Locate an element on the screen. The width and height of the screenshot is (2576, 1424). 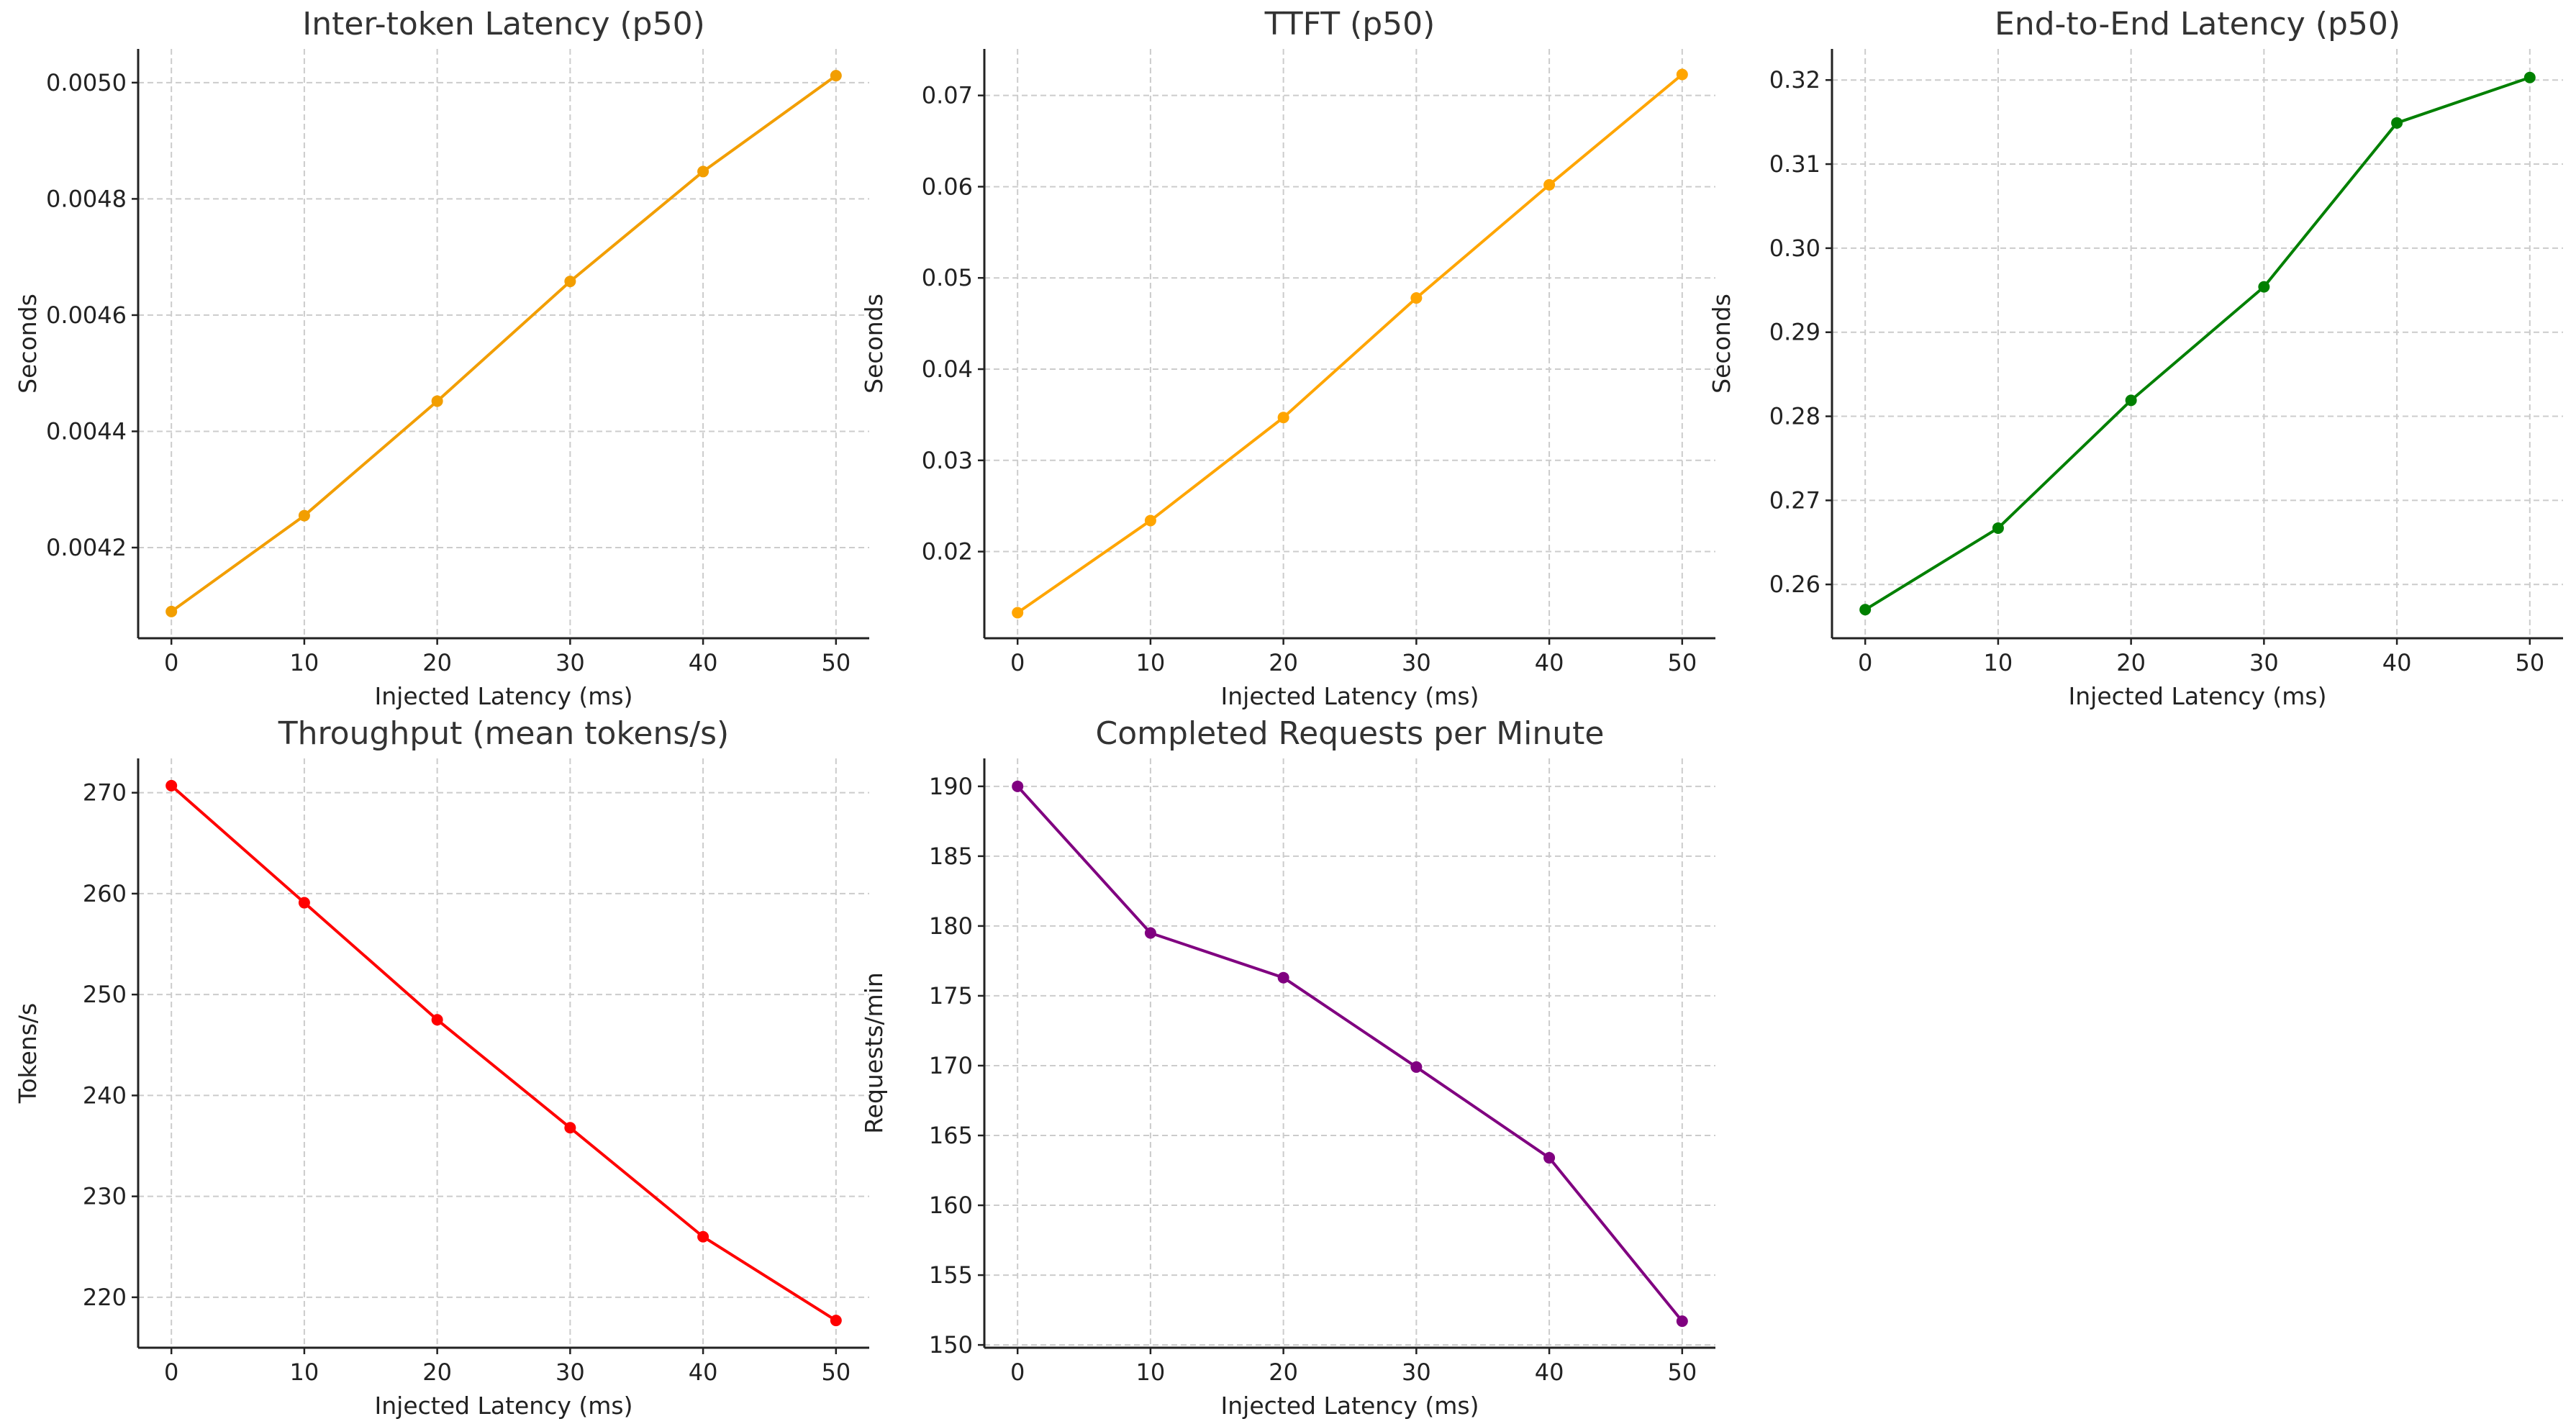
y-axis-label: Requests/min is located at coordinates (874, 1053).